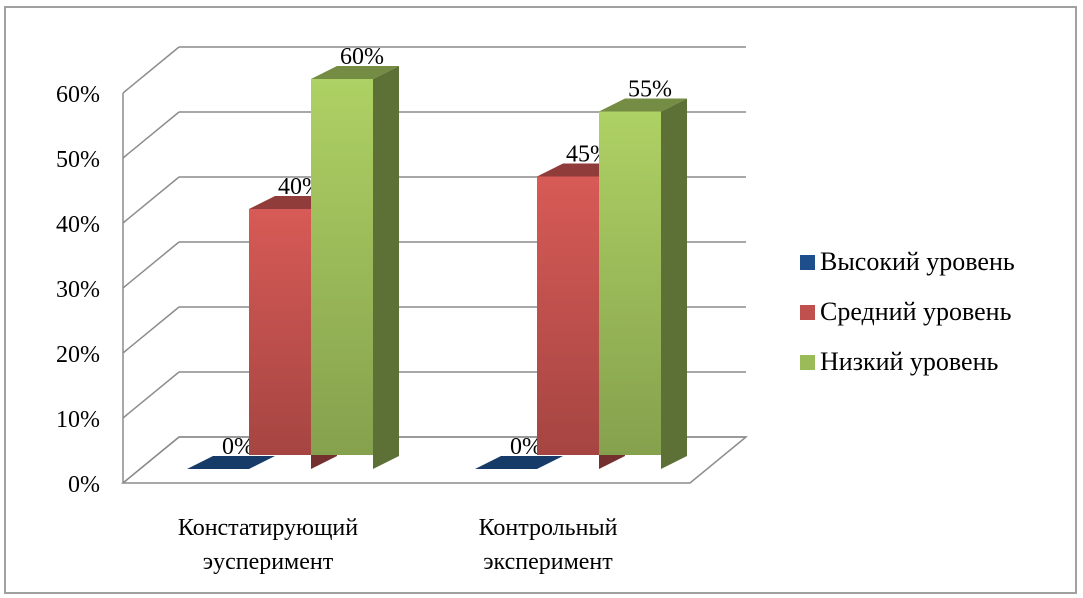  I want to click on y-tick-label: 0%, so click(84, 485).